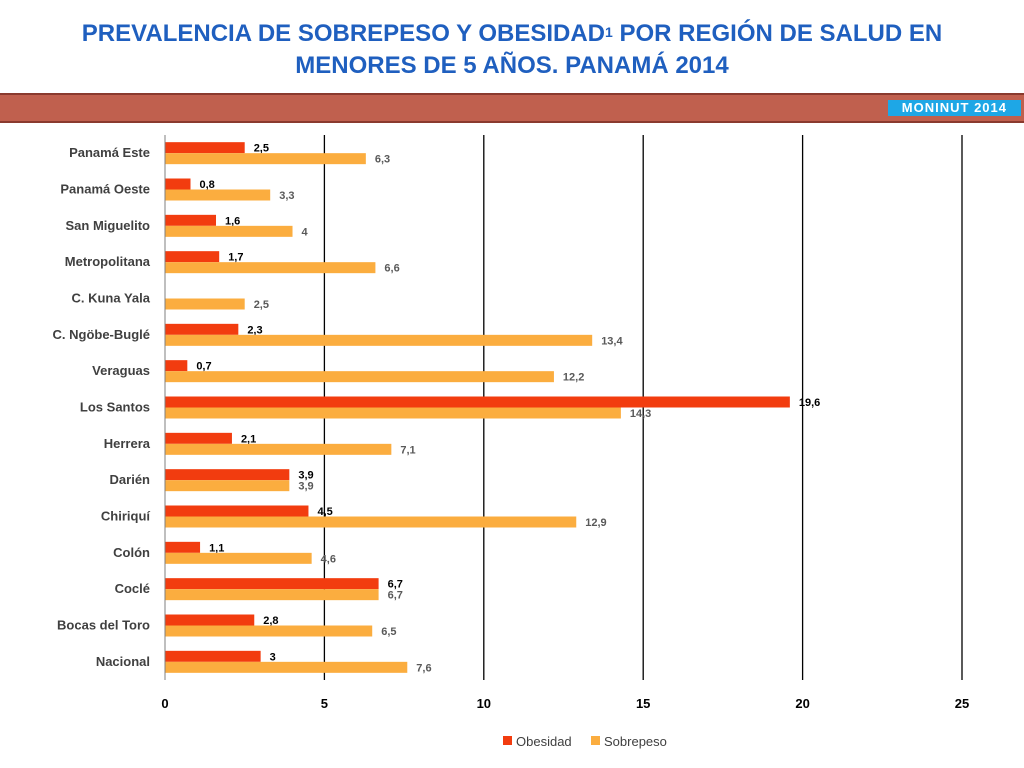 The height and width of the screenshot is (768, 1024). I want to click on data-label-sobrepeso-4: 2,5, so click(261, 305).